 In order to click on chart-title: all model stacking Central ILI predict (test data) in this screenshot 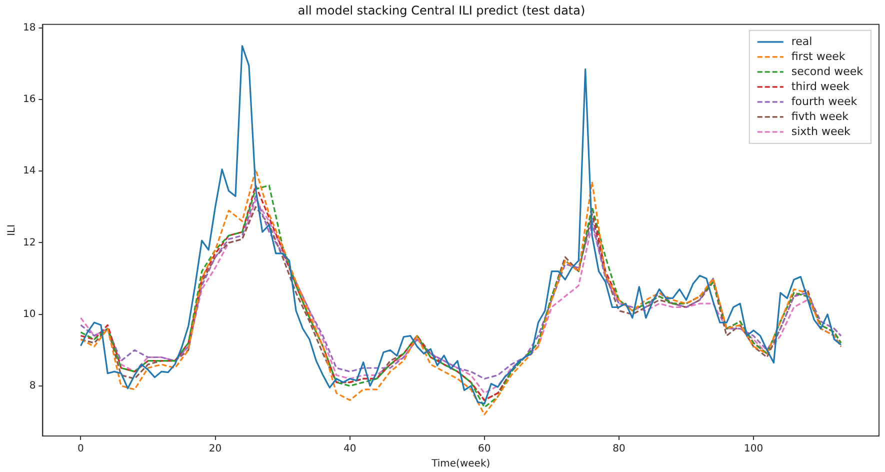, I will do `click(442, 10)`.